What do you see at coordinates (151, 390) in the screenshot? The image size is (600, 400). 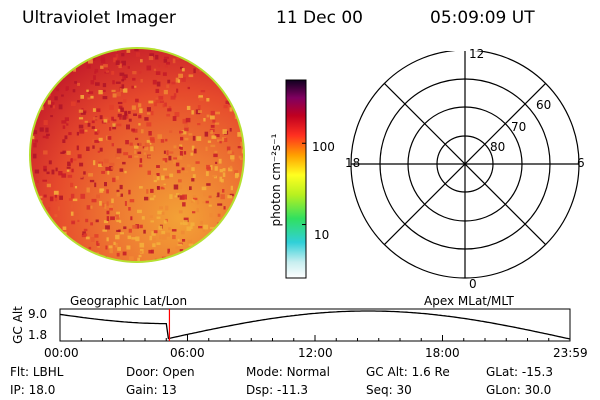 I see `info-gain: Gain: 13` at bounding box center [151, 390].